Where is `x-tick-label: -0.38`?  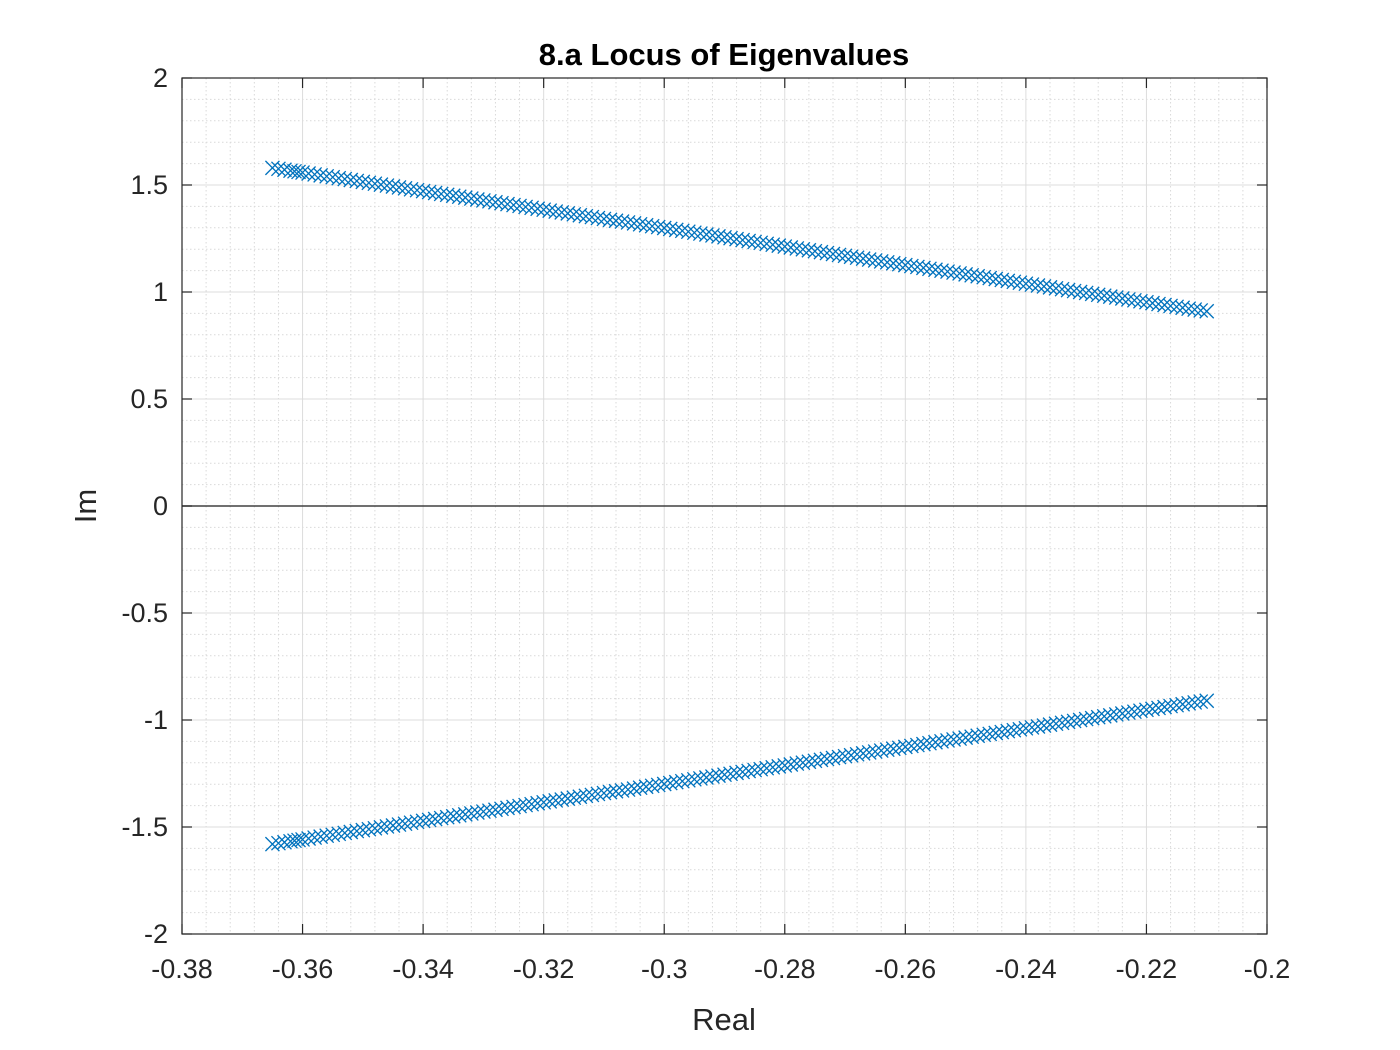 x-tick-label: -0.38 is located at coordinates (182, 969).